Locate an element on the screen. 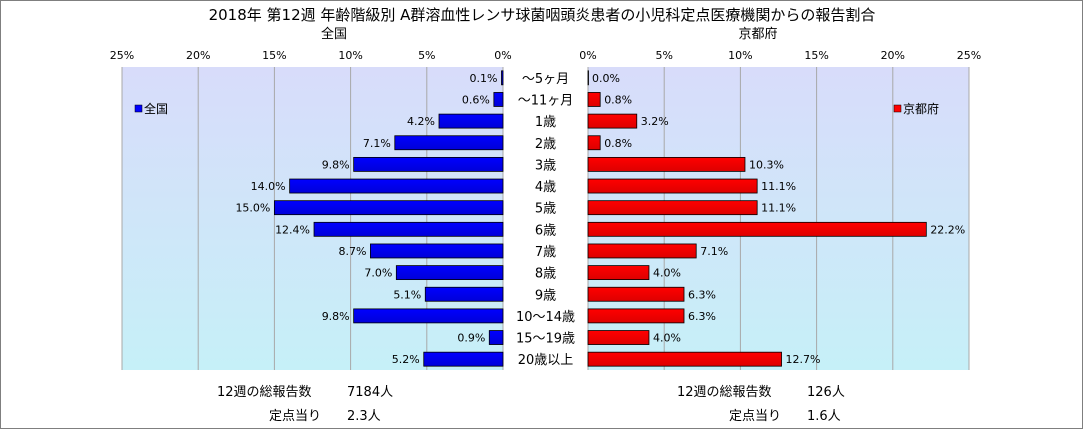 The image size is (1083, 430). category-label: 10～14歳 is located at coordinates (545, 317).